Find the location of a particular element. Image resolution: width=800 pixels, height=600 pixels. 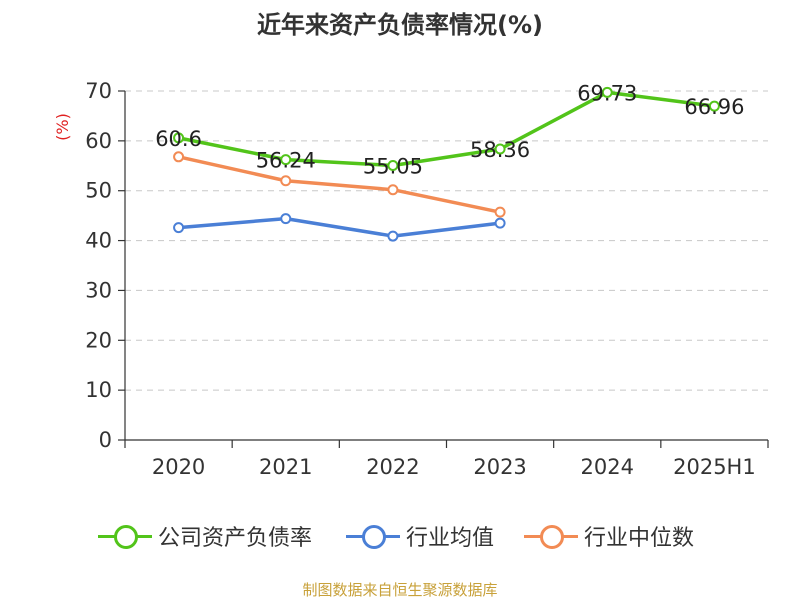

legend-marker-company is located at coordinates (125, 536).